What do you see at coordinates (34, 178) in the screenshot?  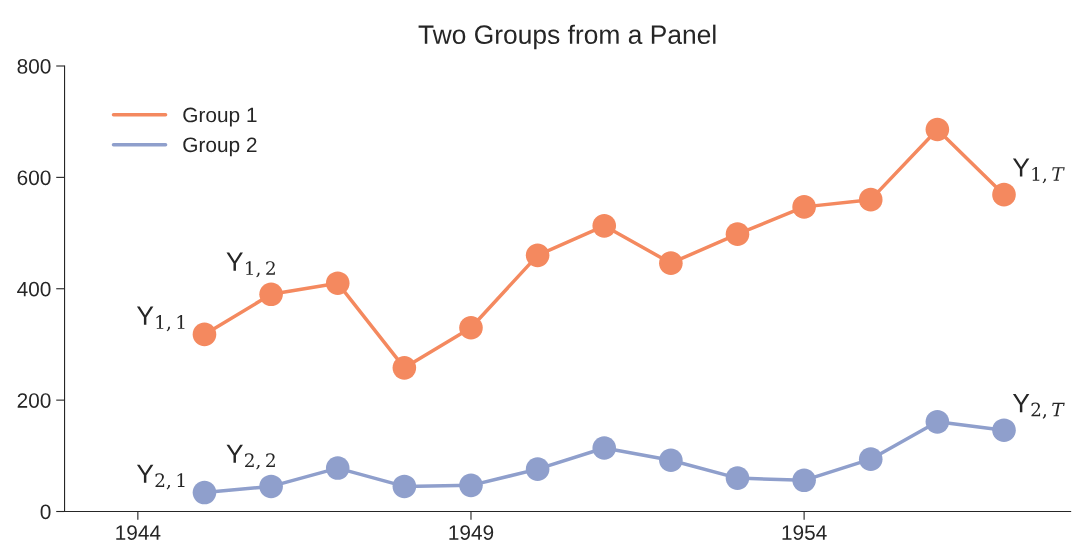 I see `y-tick-label: 600` at bounding box center [34, 178].